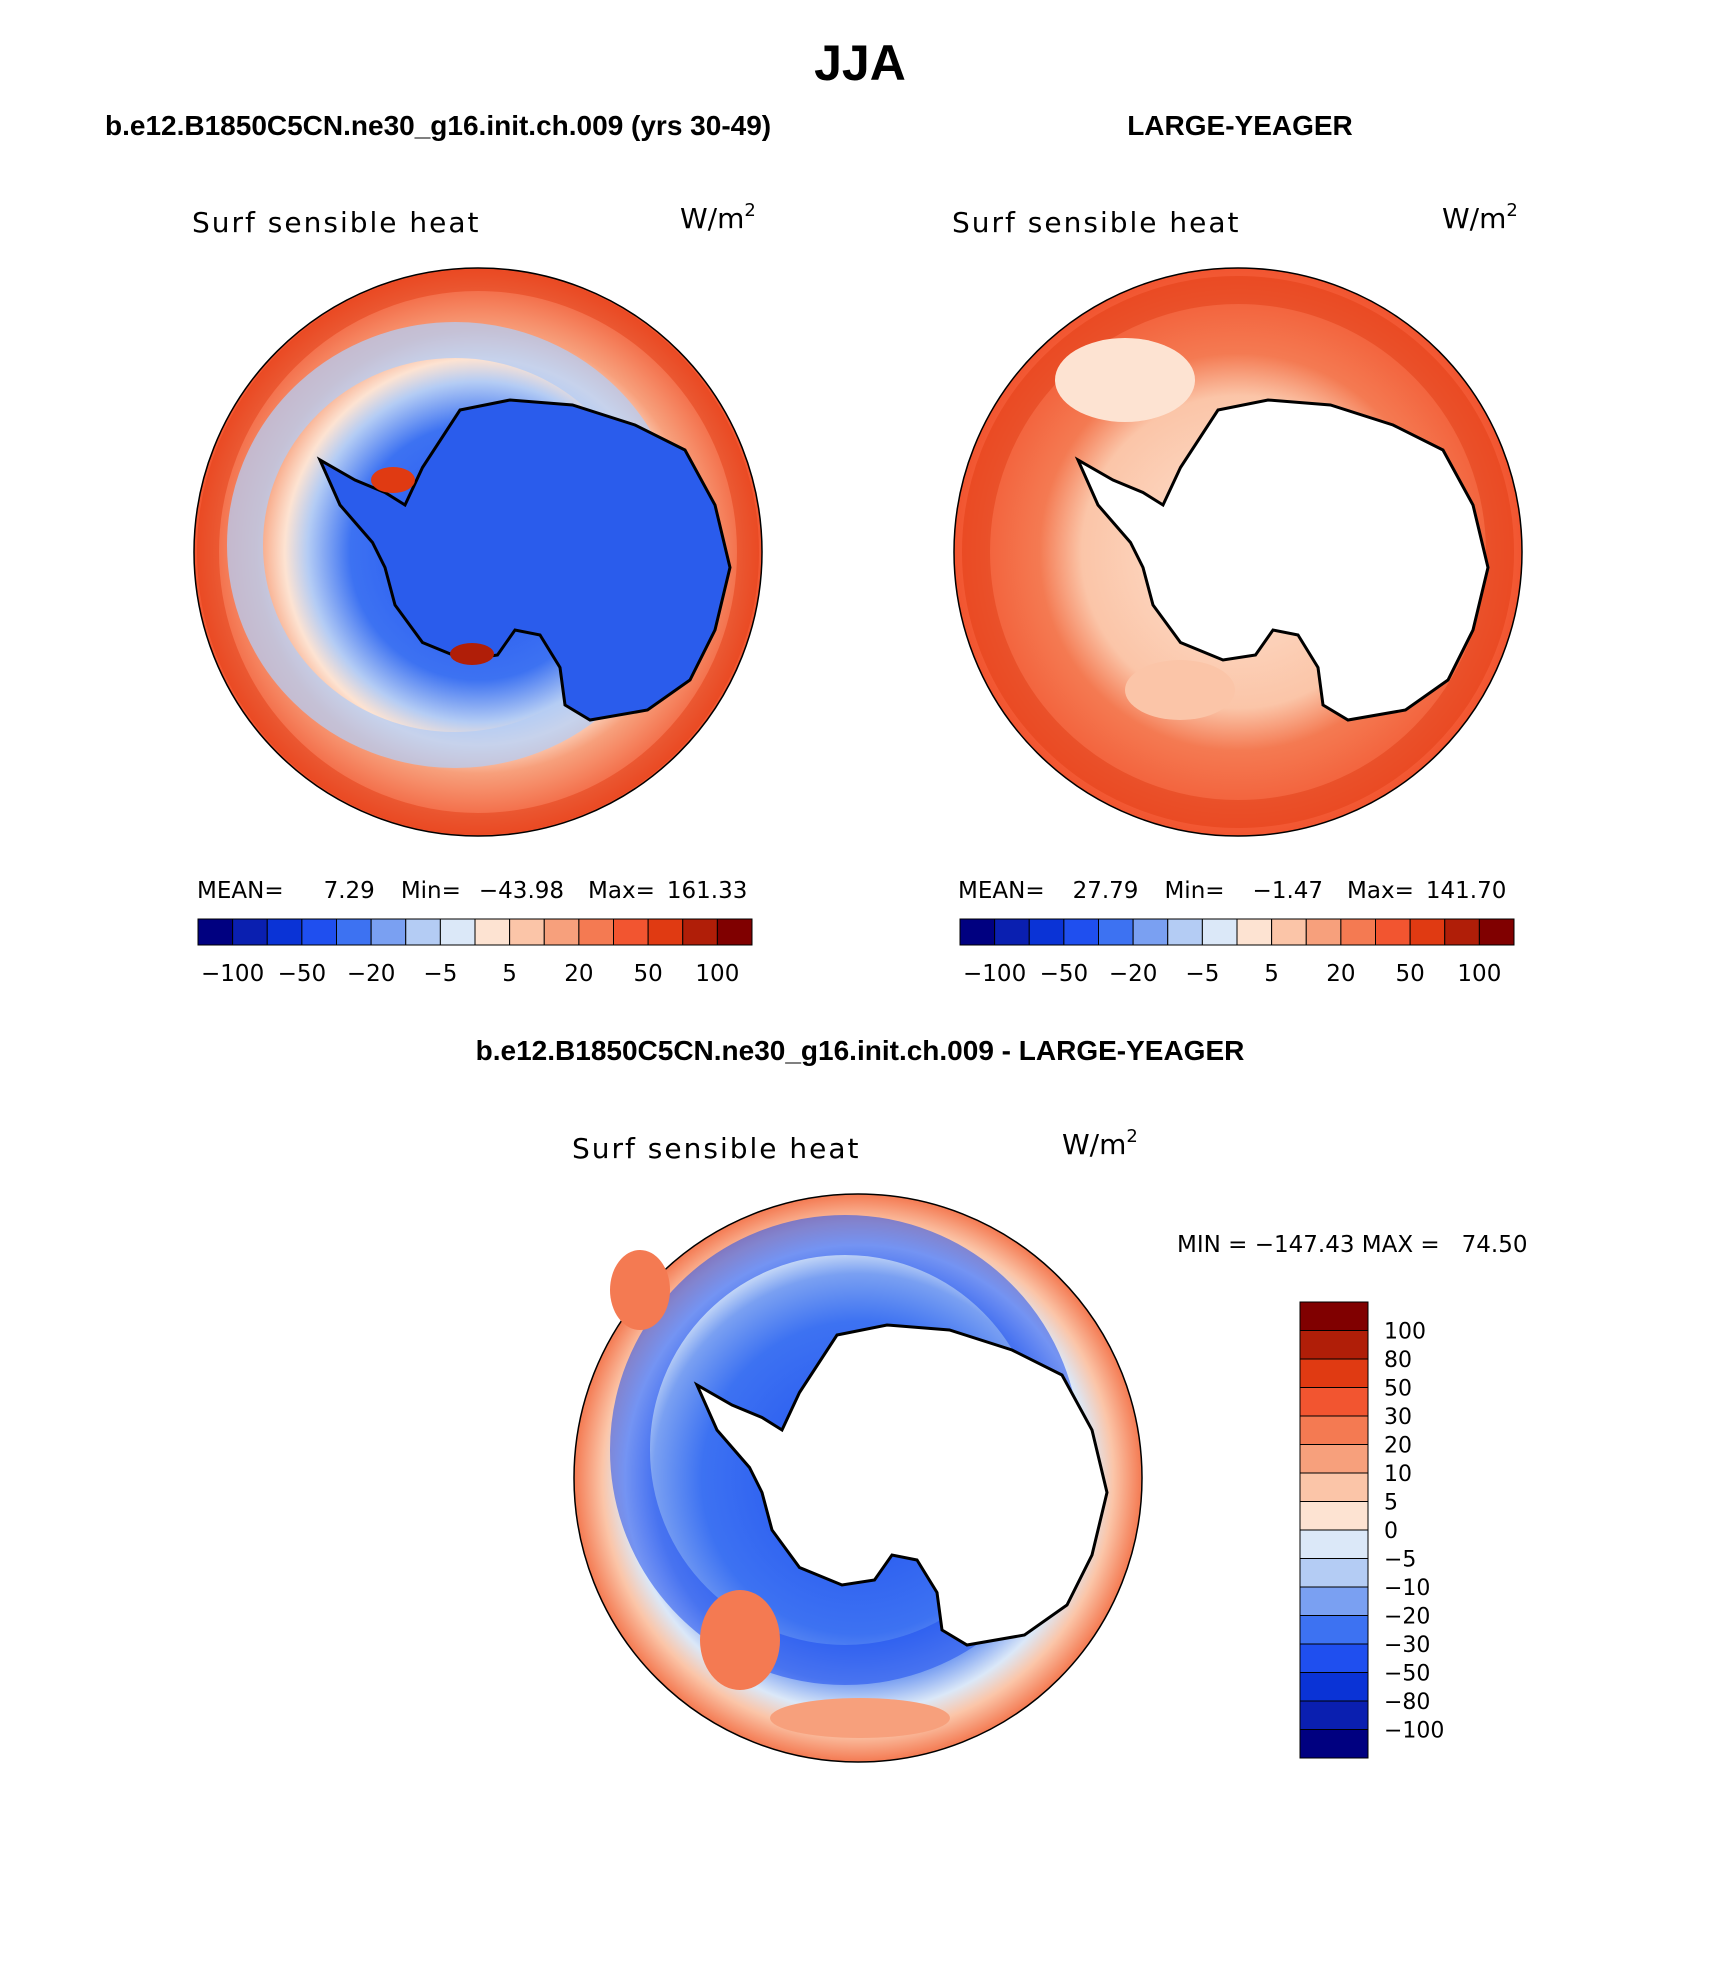 This screenshot has height=1972, width=1710. Describe the element at coordinates (1064, 974) in the screenshot. I see `right-colorbar-label: −50` at that location.